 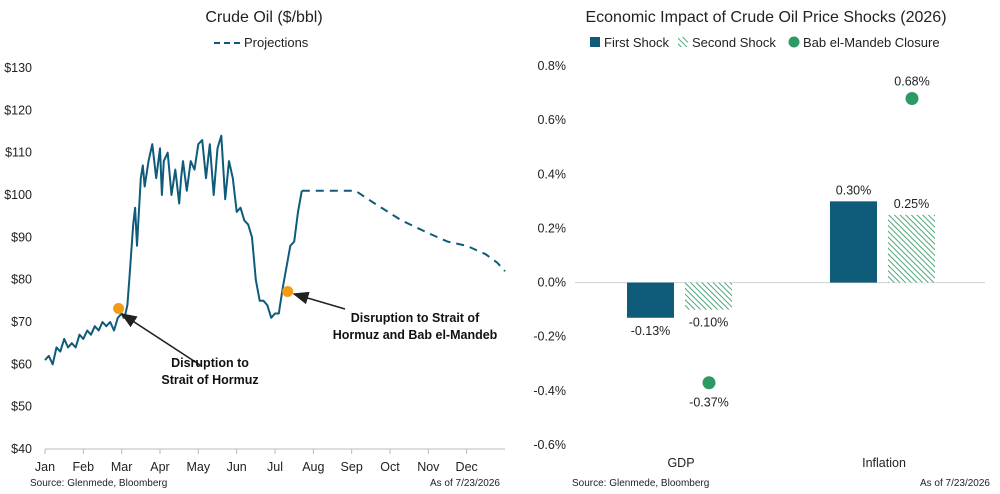 I want to click on right-y-axis: -0.6% -0.4% -0.2% 0.0% 0.2% 0.4% 0.6% 0.8%, so click(x=549, y=255).